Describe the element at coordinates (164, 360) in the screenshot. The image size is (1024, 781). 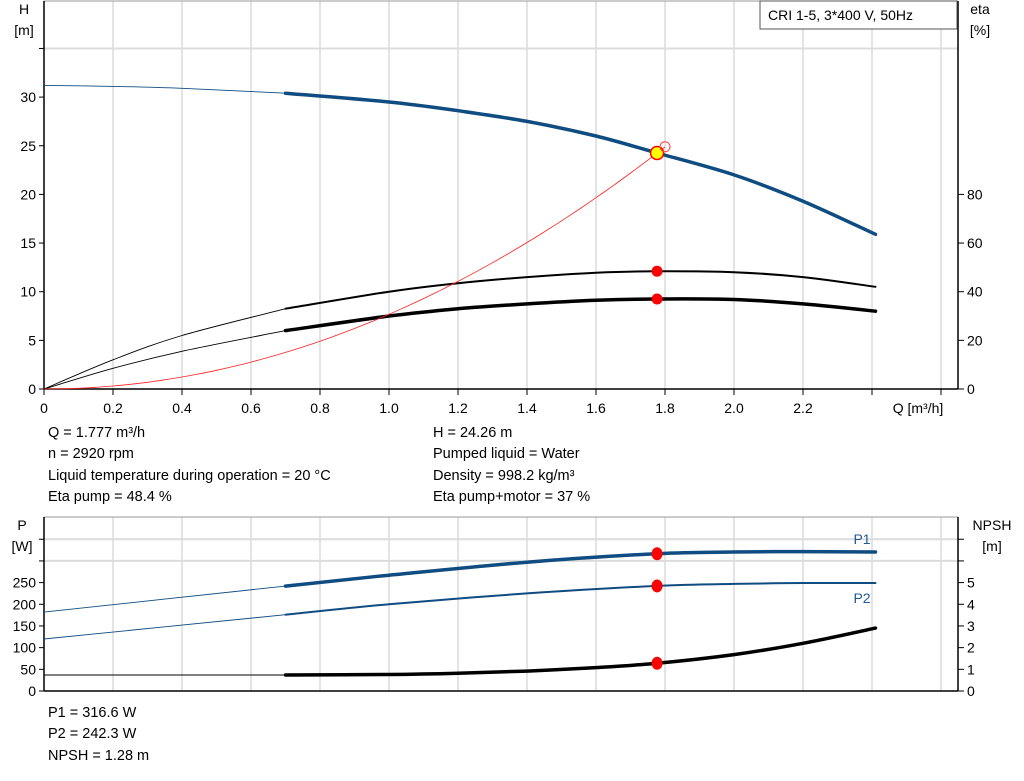
I see `curve-eta-pump-motor-extrapolated` at that location.